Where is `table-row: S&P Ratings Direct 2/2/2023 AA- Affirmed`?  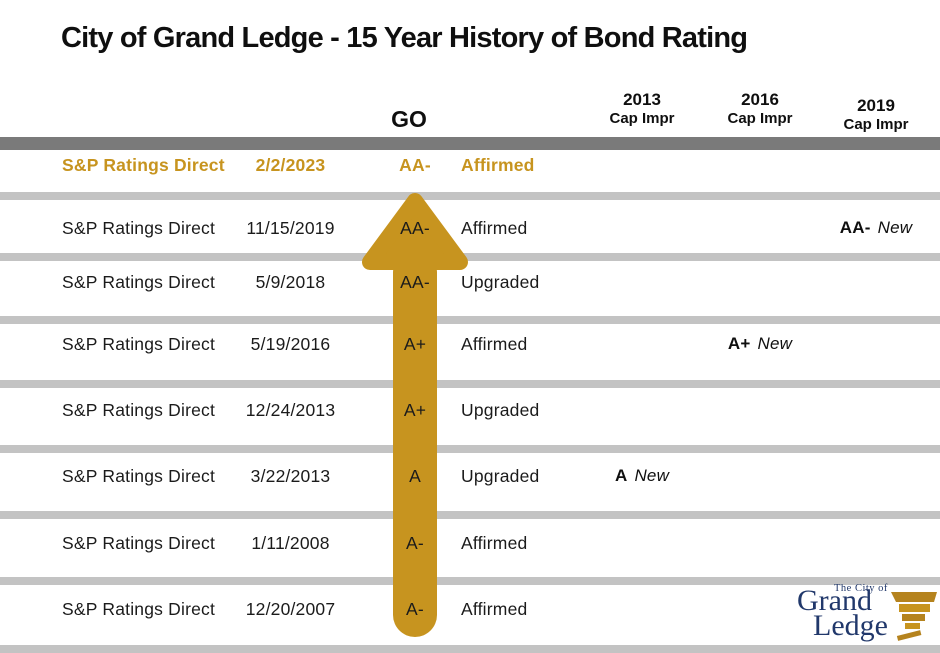 table-row: S&P Ratings Direct 2/2/2023 AA- Affirmed is located at coordinates (470, 167).